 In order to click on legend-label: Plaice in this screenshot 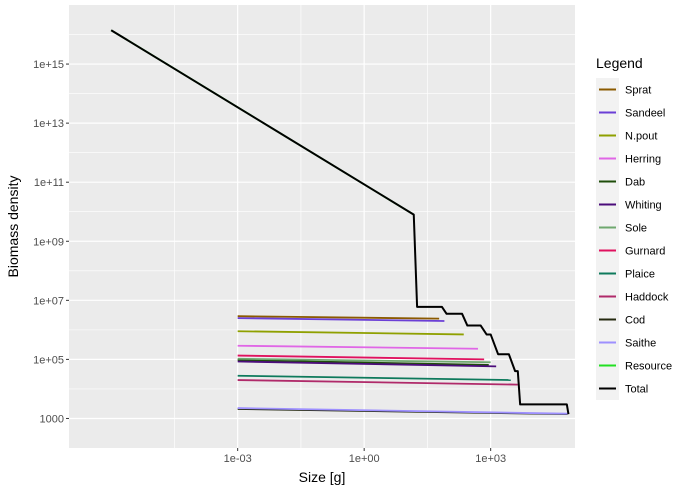, I will do `click(640, 275)`.